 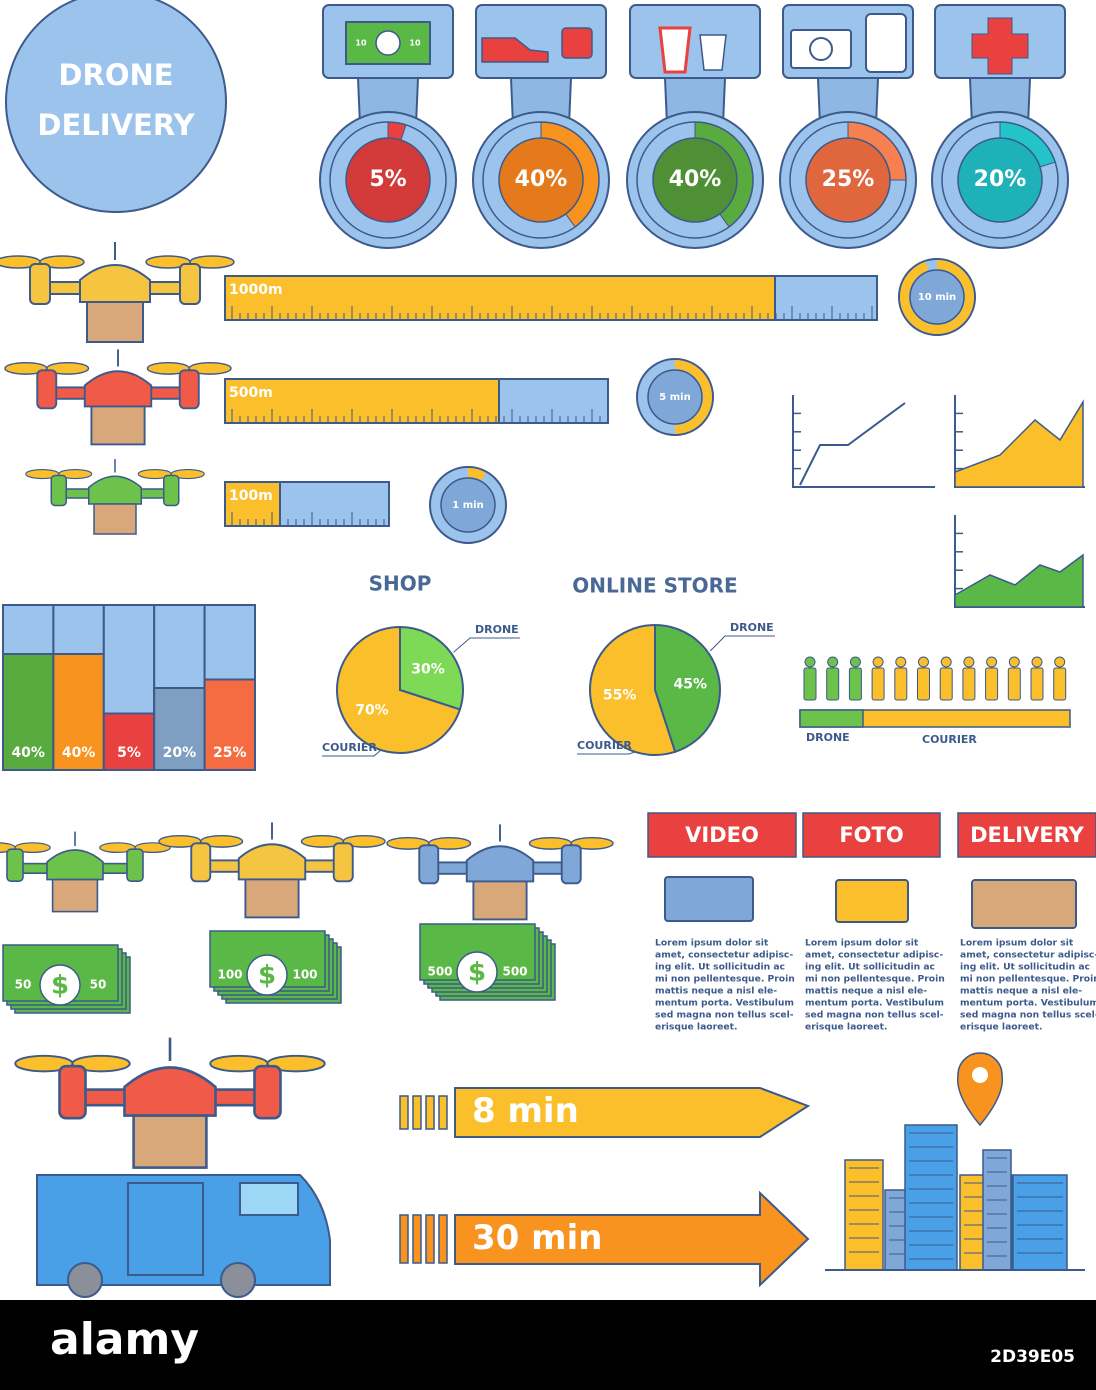 I want to click on pie-title: SHOP, so click(x=400, y=584).